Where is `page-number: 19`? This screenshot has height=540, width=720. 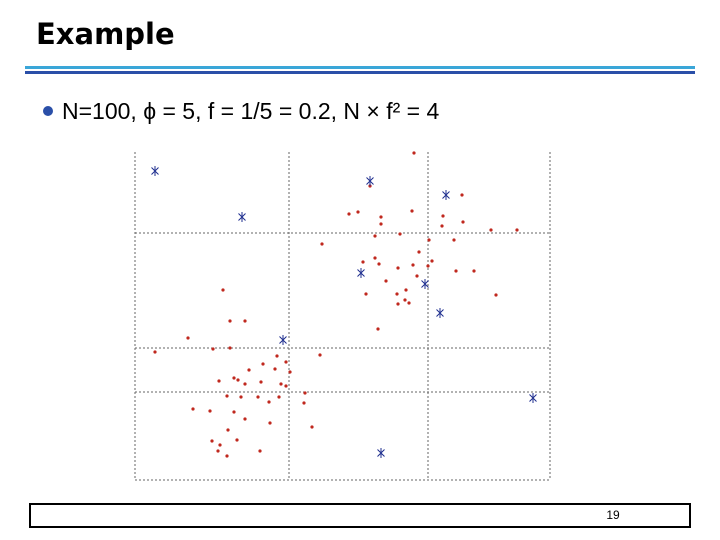 page-number: 19 is located at coordinates (613, 515).